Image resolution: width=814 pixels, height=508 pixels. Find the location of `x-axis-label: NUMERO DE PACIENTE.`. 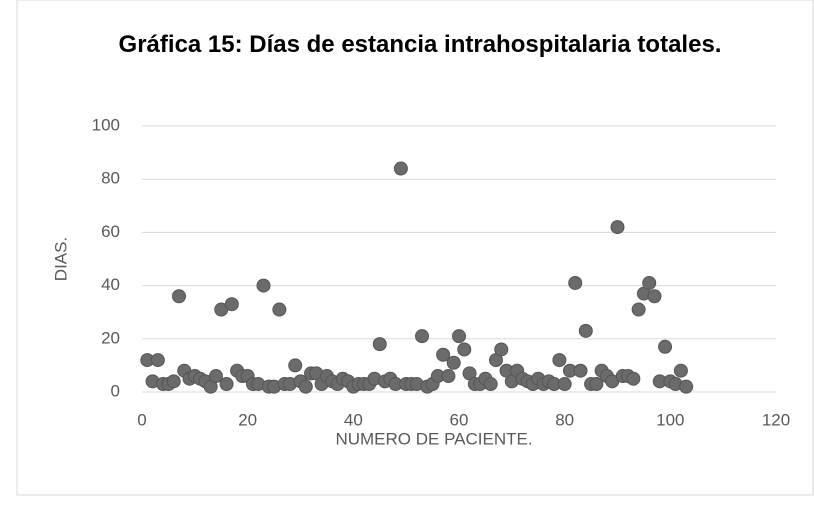

x-axis-label: NUMERO DE PACIENTE. is located at coordinates (433, 438).